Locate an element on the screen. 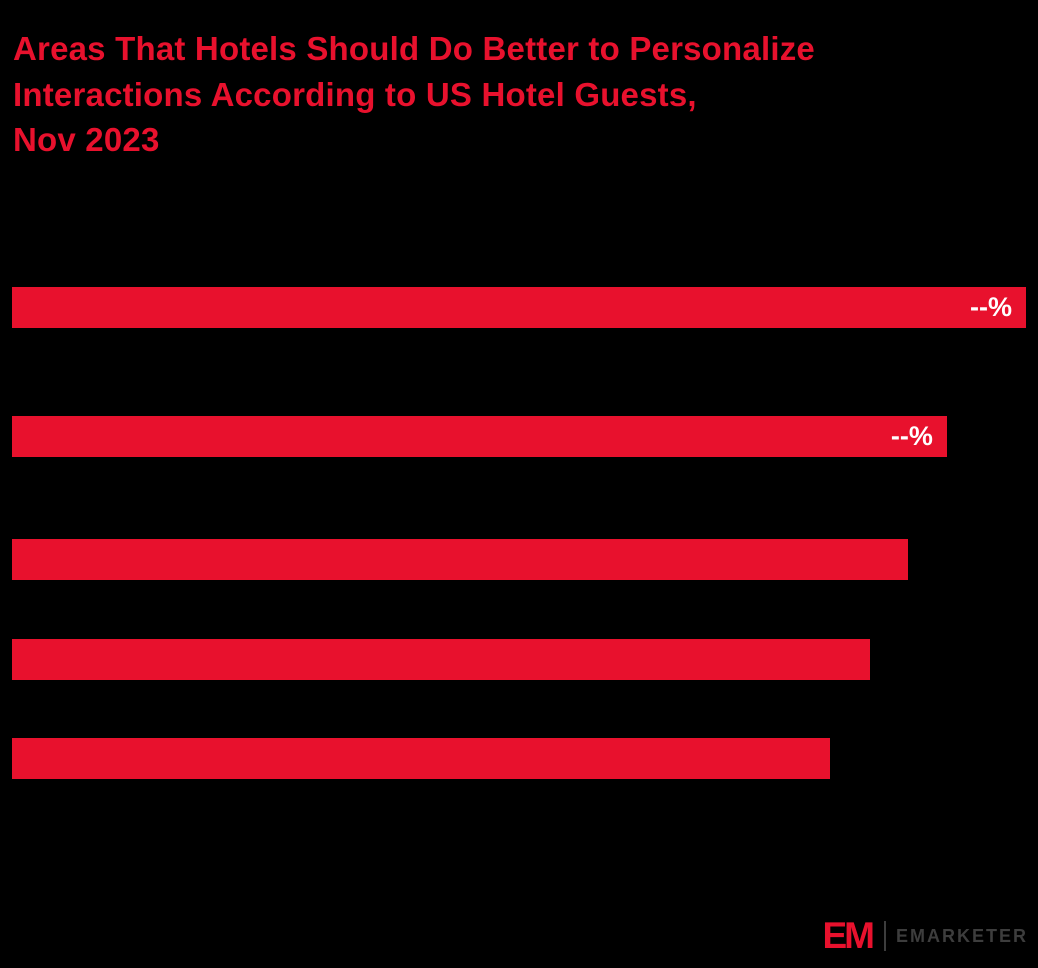  emarketer-logo-text: EMARKETER is located at coordinates (961, 935).